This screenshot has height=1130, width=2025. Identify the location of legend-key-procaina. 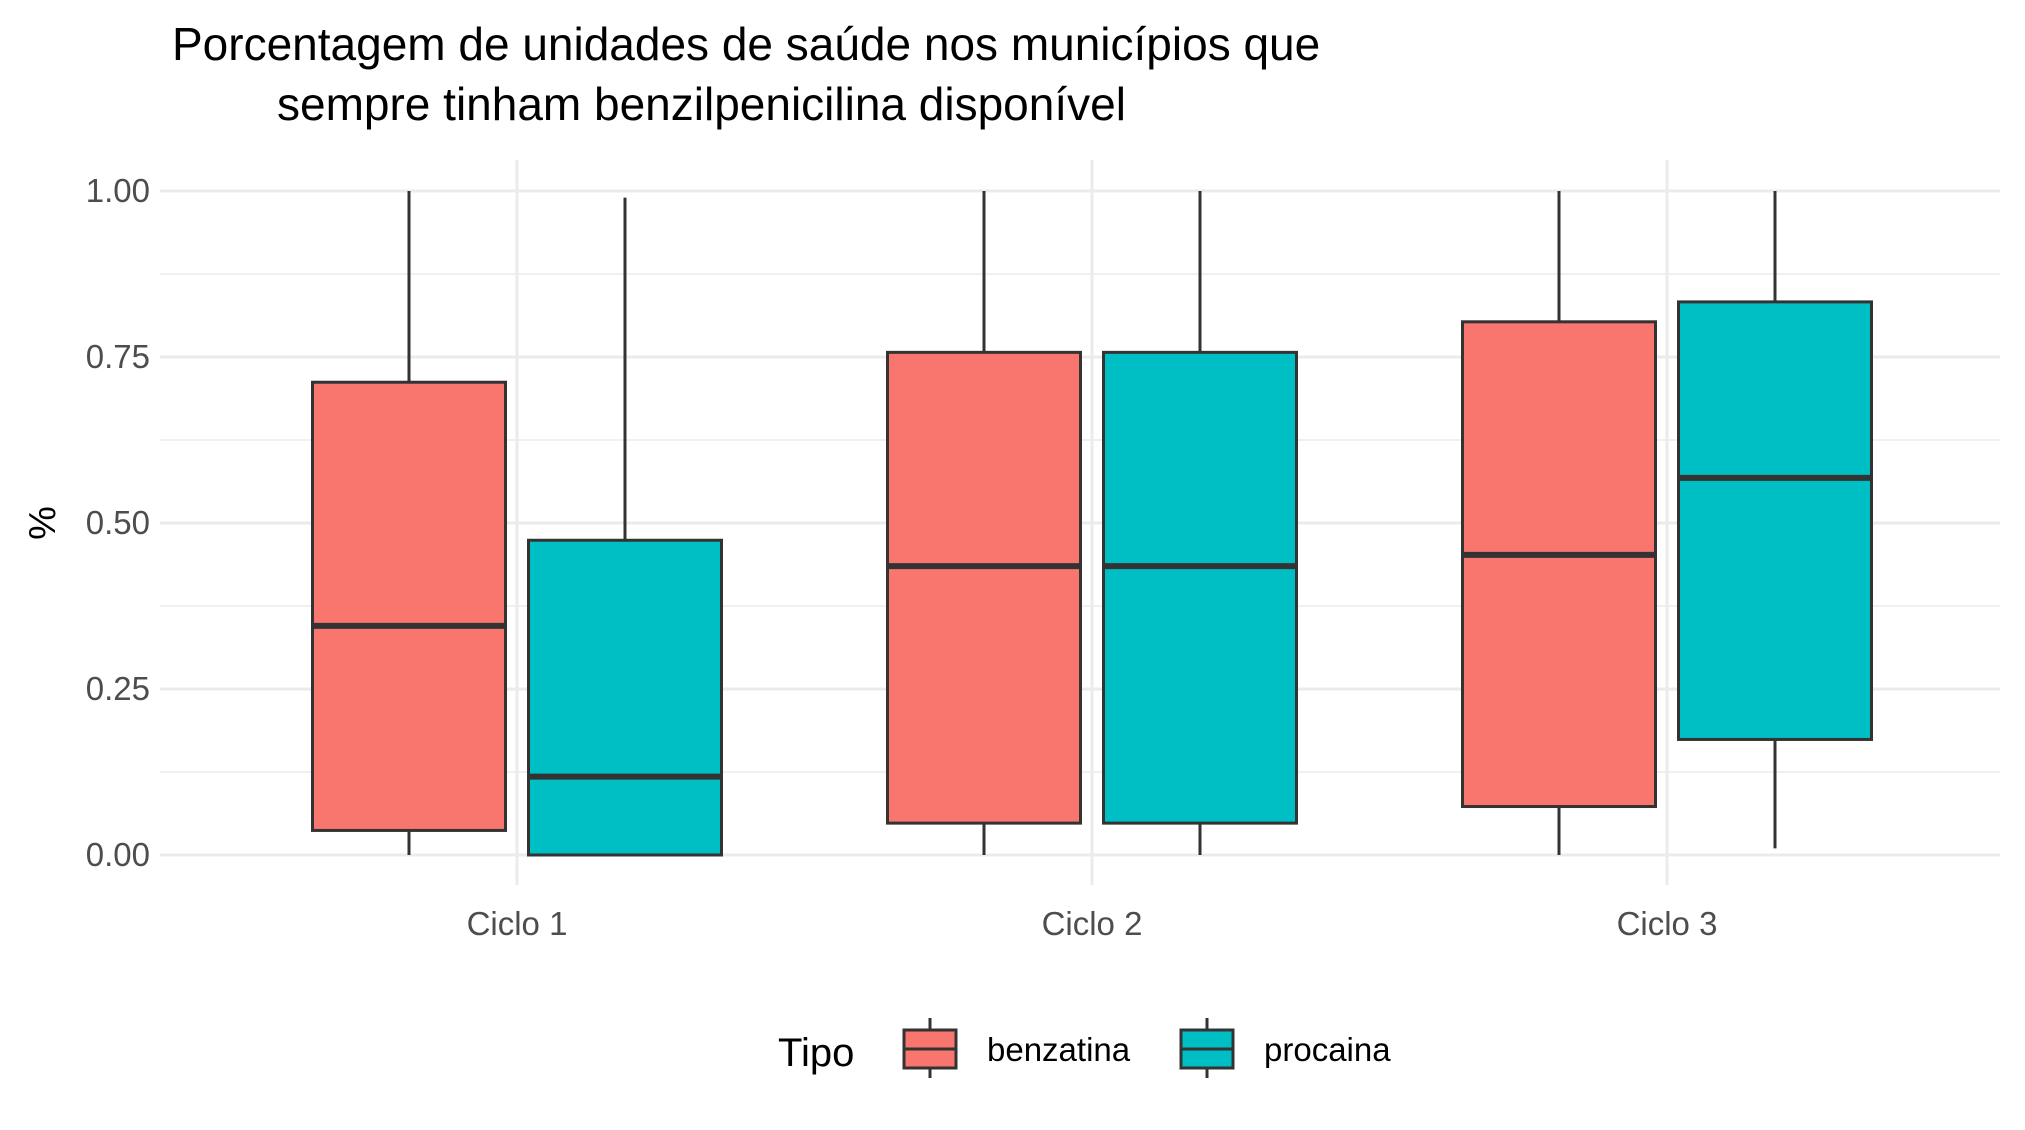
(1207, 1048).